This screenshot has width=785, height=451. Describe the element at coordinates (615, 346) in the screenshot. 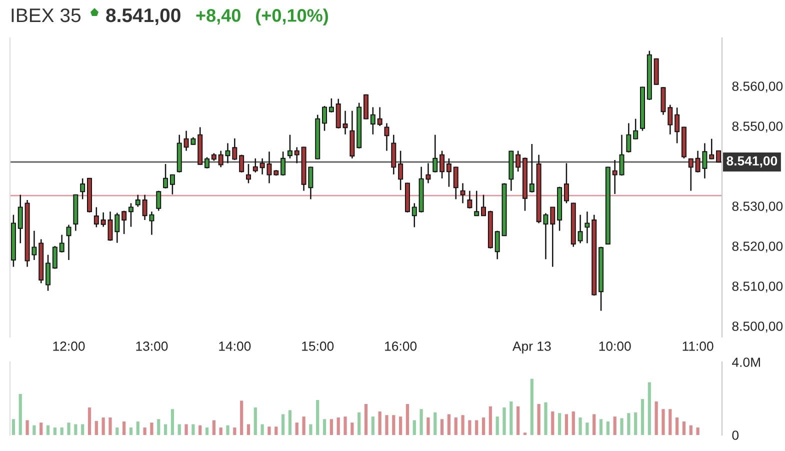

I see `x-tick-label: 10:00` at that location.